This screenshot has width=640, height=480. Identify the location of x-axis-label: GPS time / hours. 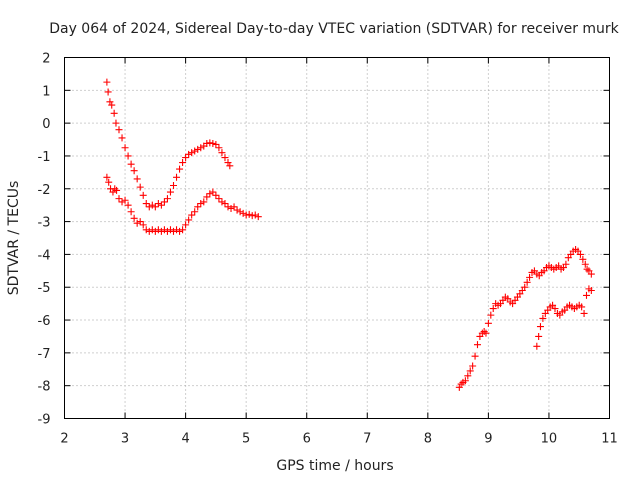
(334, 466).